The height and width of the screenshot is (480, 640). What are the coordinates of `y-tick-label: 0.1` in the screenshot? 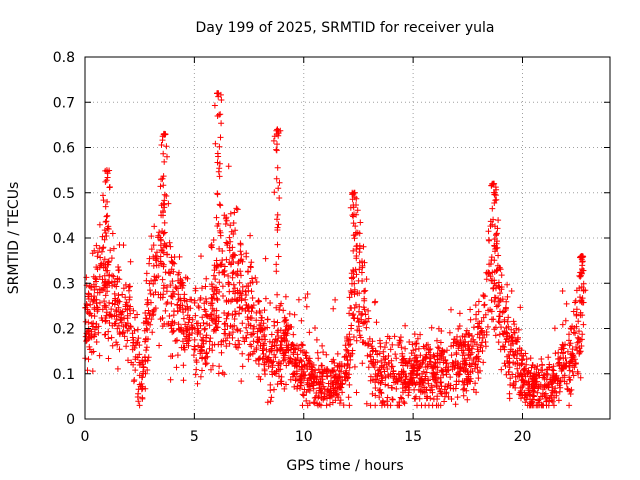 It's located at (64, 375).